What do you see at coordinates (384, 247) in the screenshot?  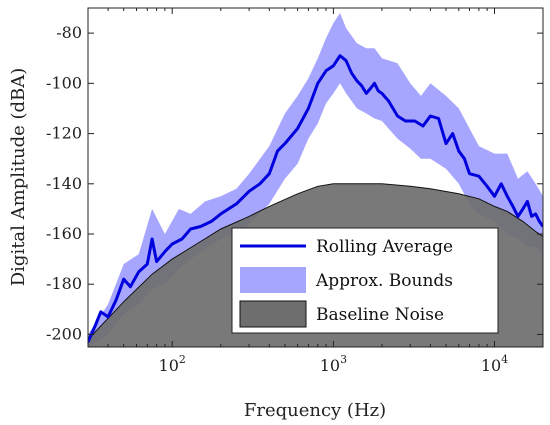 I see `legend-label: Rolling Average` at bounding box center [384, 247].